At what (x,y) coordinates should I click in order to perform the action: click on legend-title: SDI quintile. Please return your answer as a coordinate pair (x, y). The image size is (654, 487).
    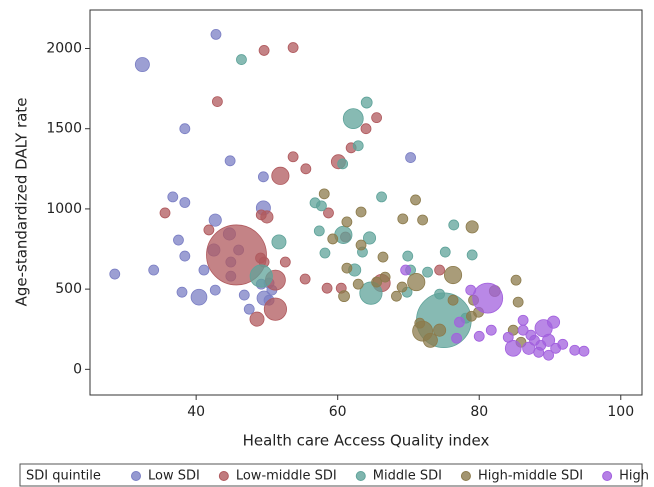
    Looking at the image, I should click on (63, 476).